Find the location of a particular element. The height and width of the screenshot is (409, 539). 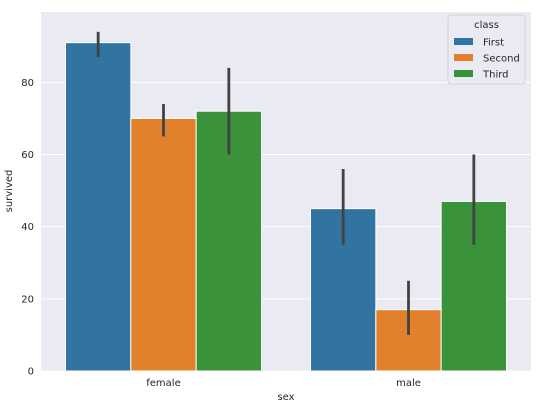

y-axis-label: survived is located at coordinates (9, 191).